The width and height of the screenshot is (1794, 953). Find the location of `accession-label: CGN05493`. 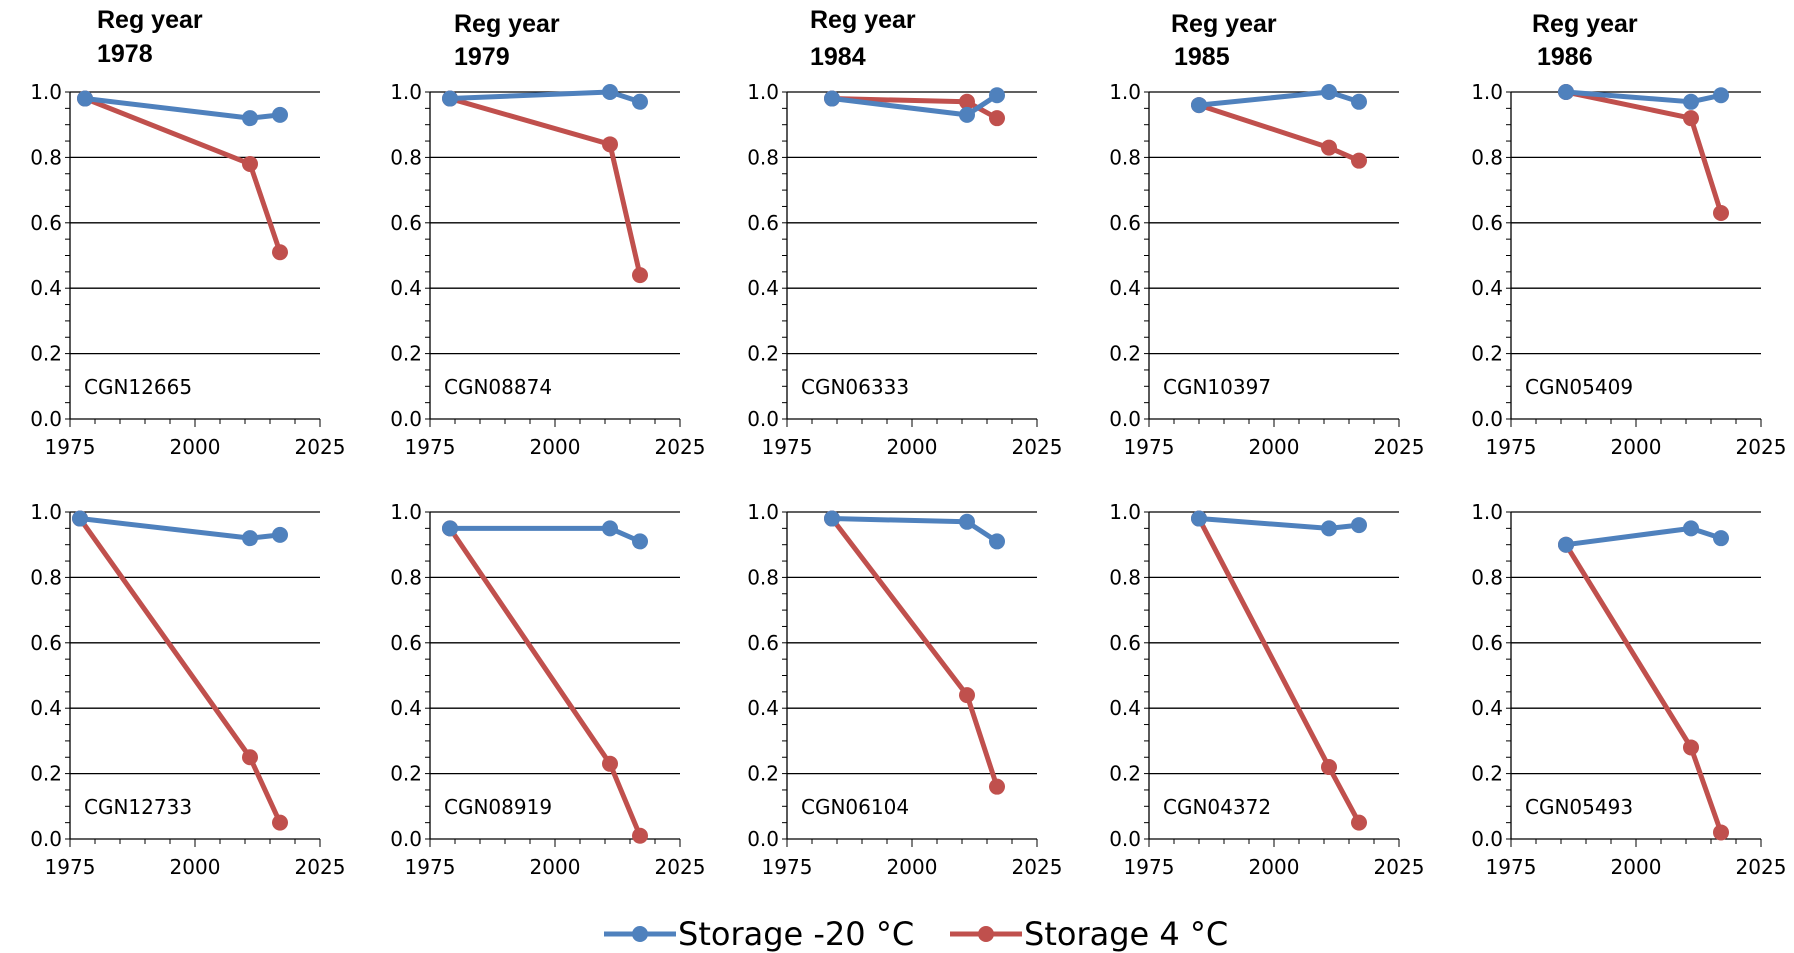

accession-label: CGN05493 is located at coordinates (1579, 807).